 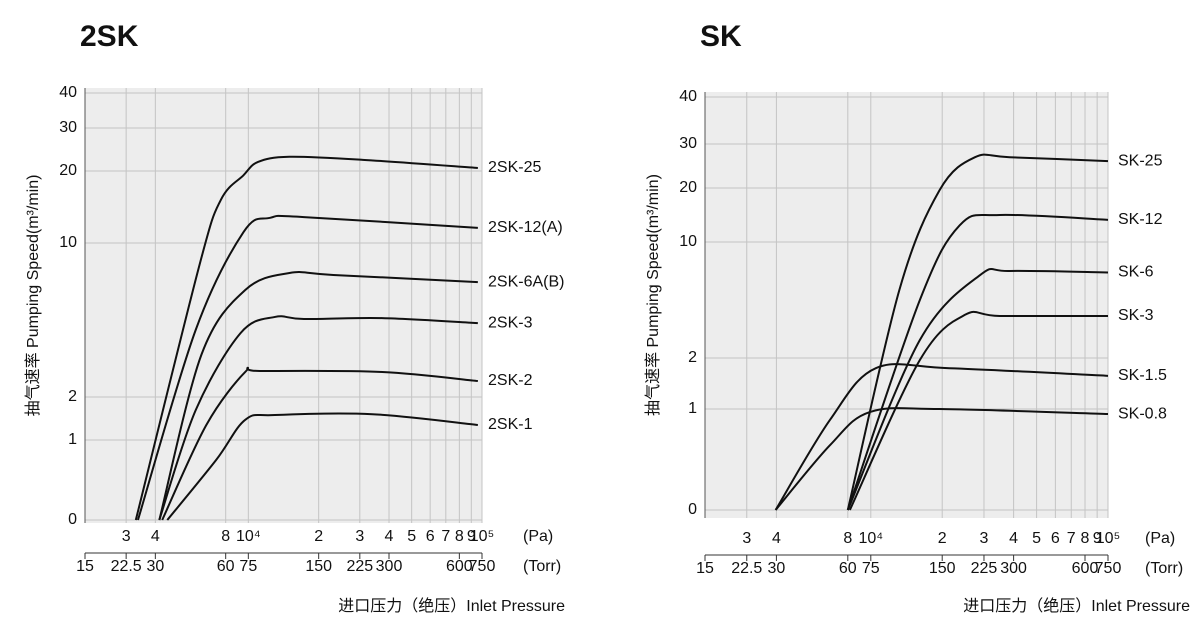 What do you see at coordinates (525, 227) in the screenshot?
I see `series-label: 2SK-12(A)` at bounding box center [525, 227].